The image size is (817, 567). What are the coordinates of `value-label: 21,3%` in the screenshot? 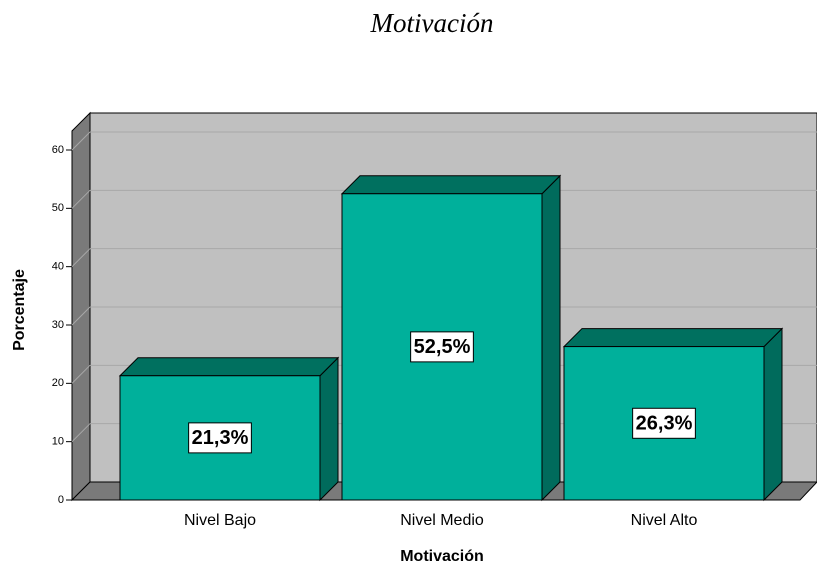 It's located at (220, 438).